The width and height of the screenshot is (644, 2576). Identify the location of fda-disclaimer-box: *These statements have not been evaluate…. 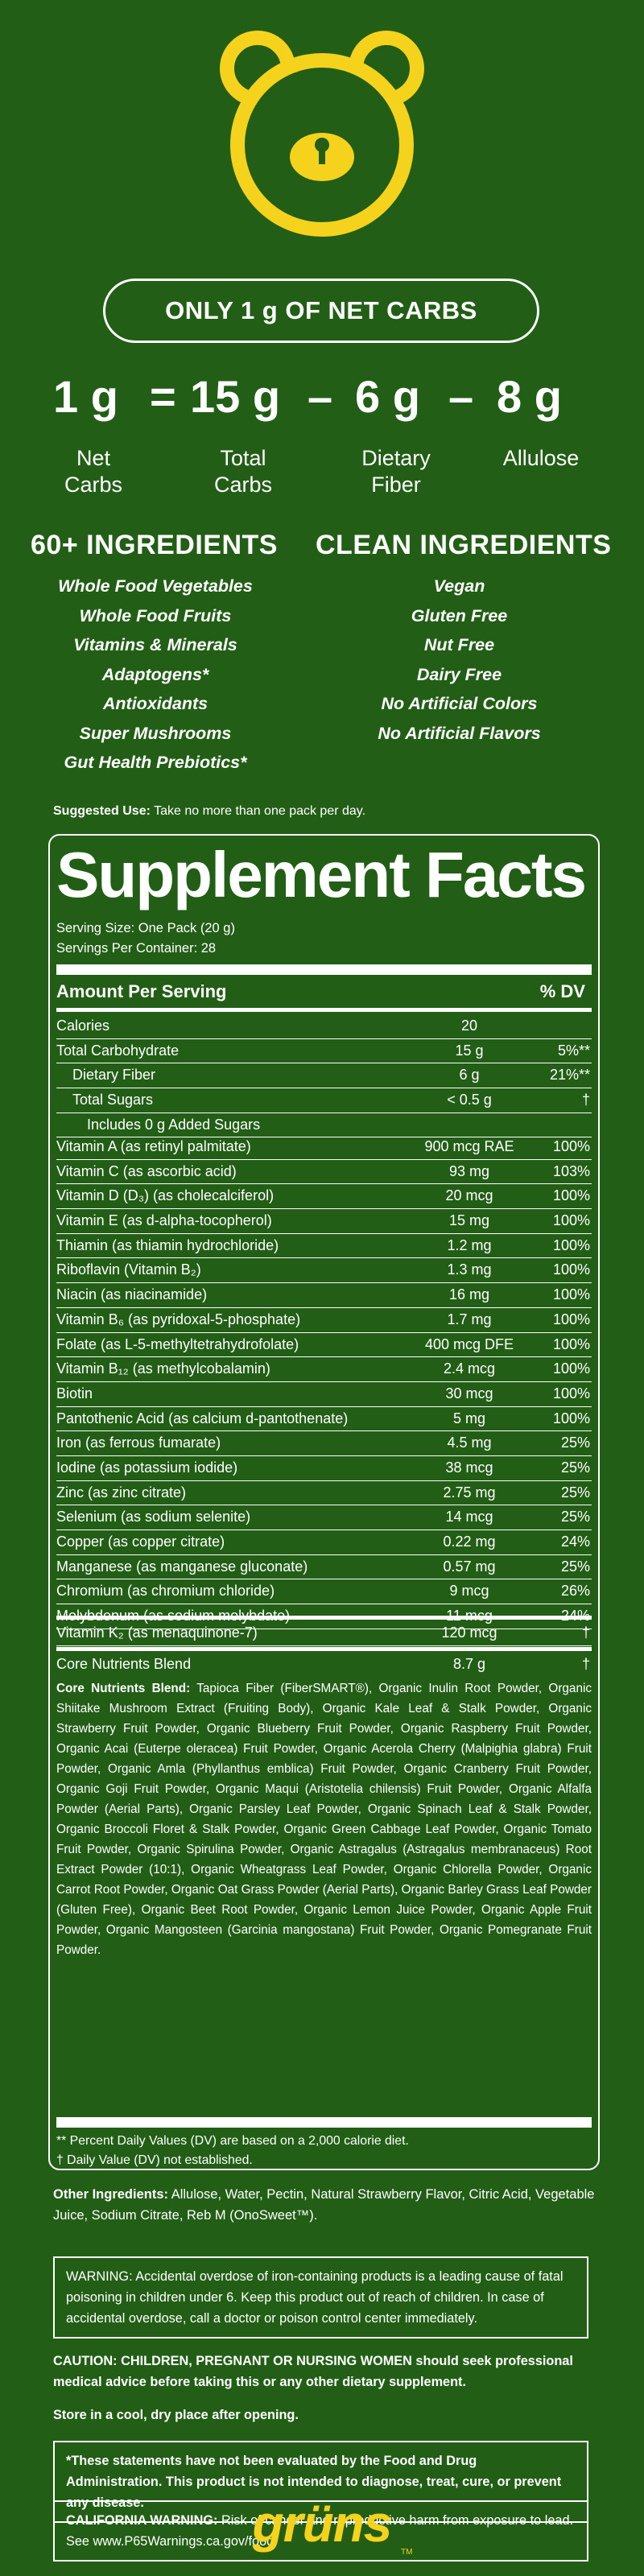
(320, 2482).